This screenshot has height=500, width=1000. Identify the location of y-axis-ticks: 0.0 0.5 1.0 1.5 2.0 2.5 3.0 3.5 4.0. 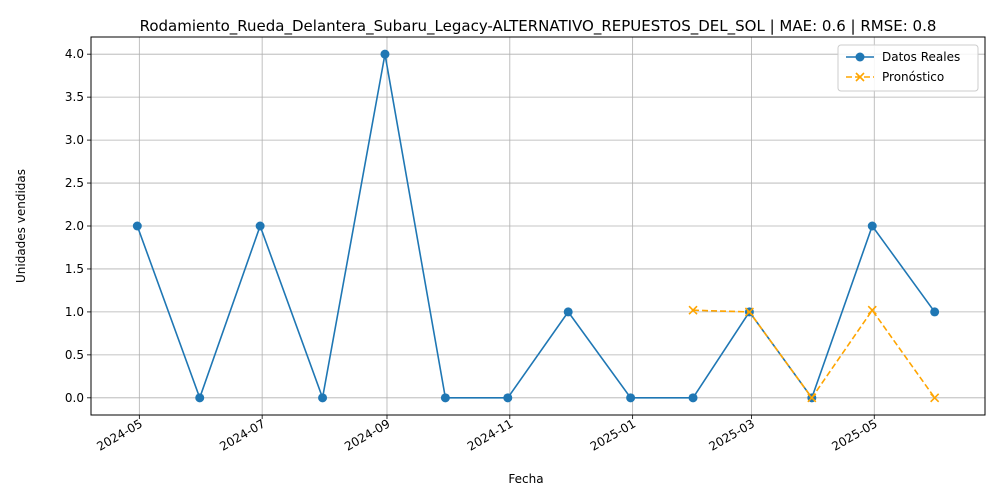
(78, 226).